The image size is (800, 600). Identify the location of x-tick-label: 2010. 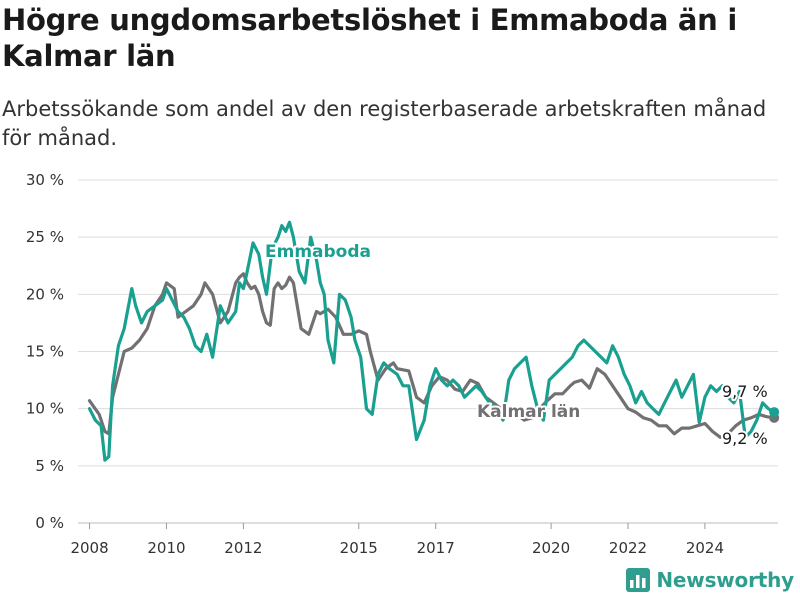
(166, 548).